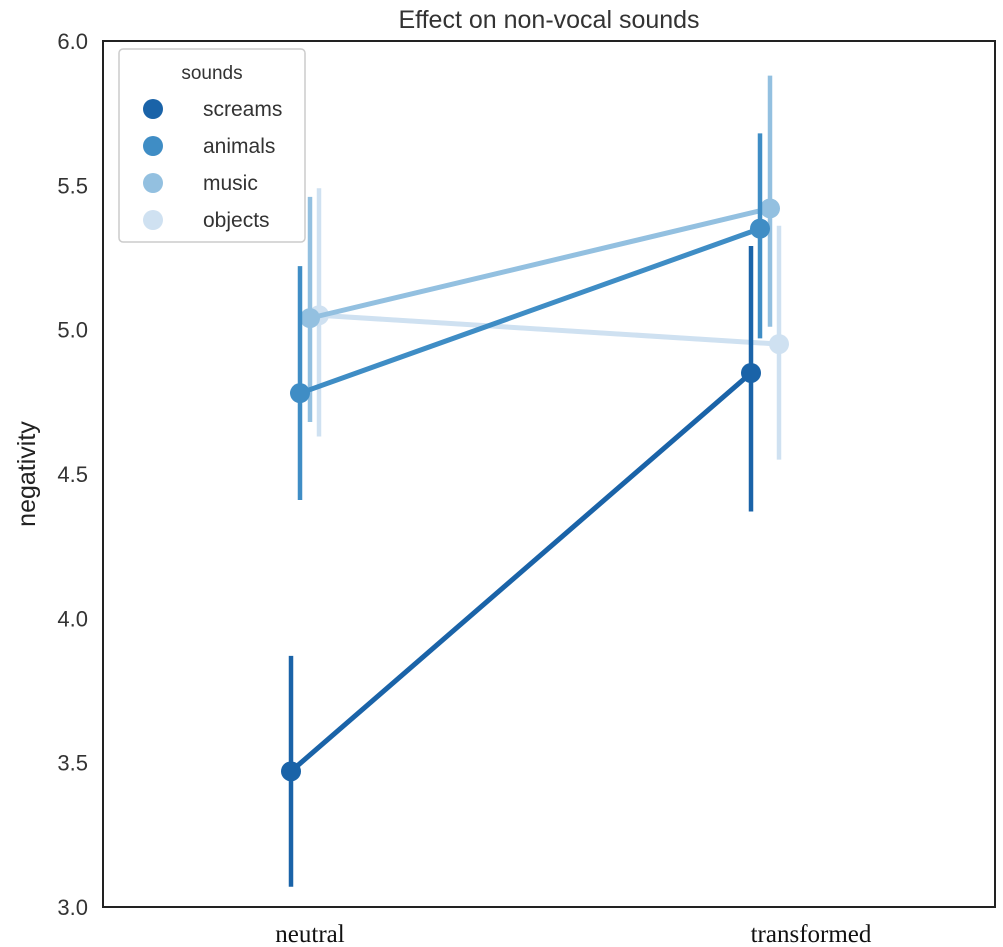 The image size is (1003, 947). I want to click on legend-box, so click(212, 145).